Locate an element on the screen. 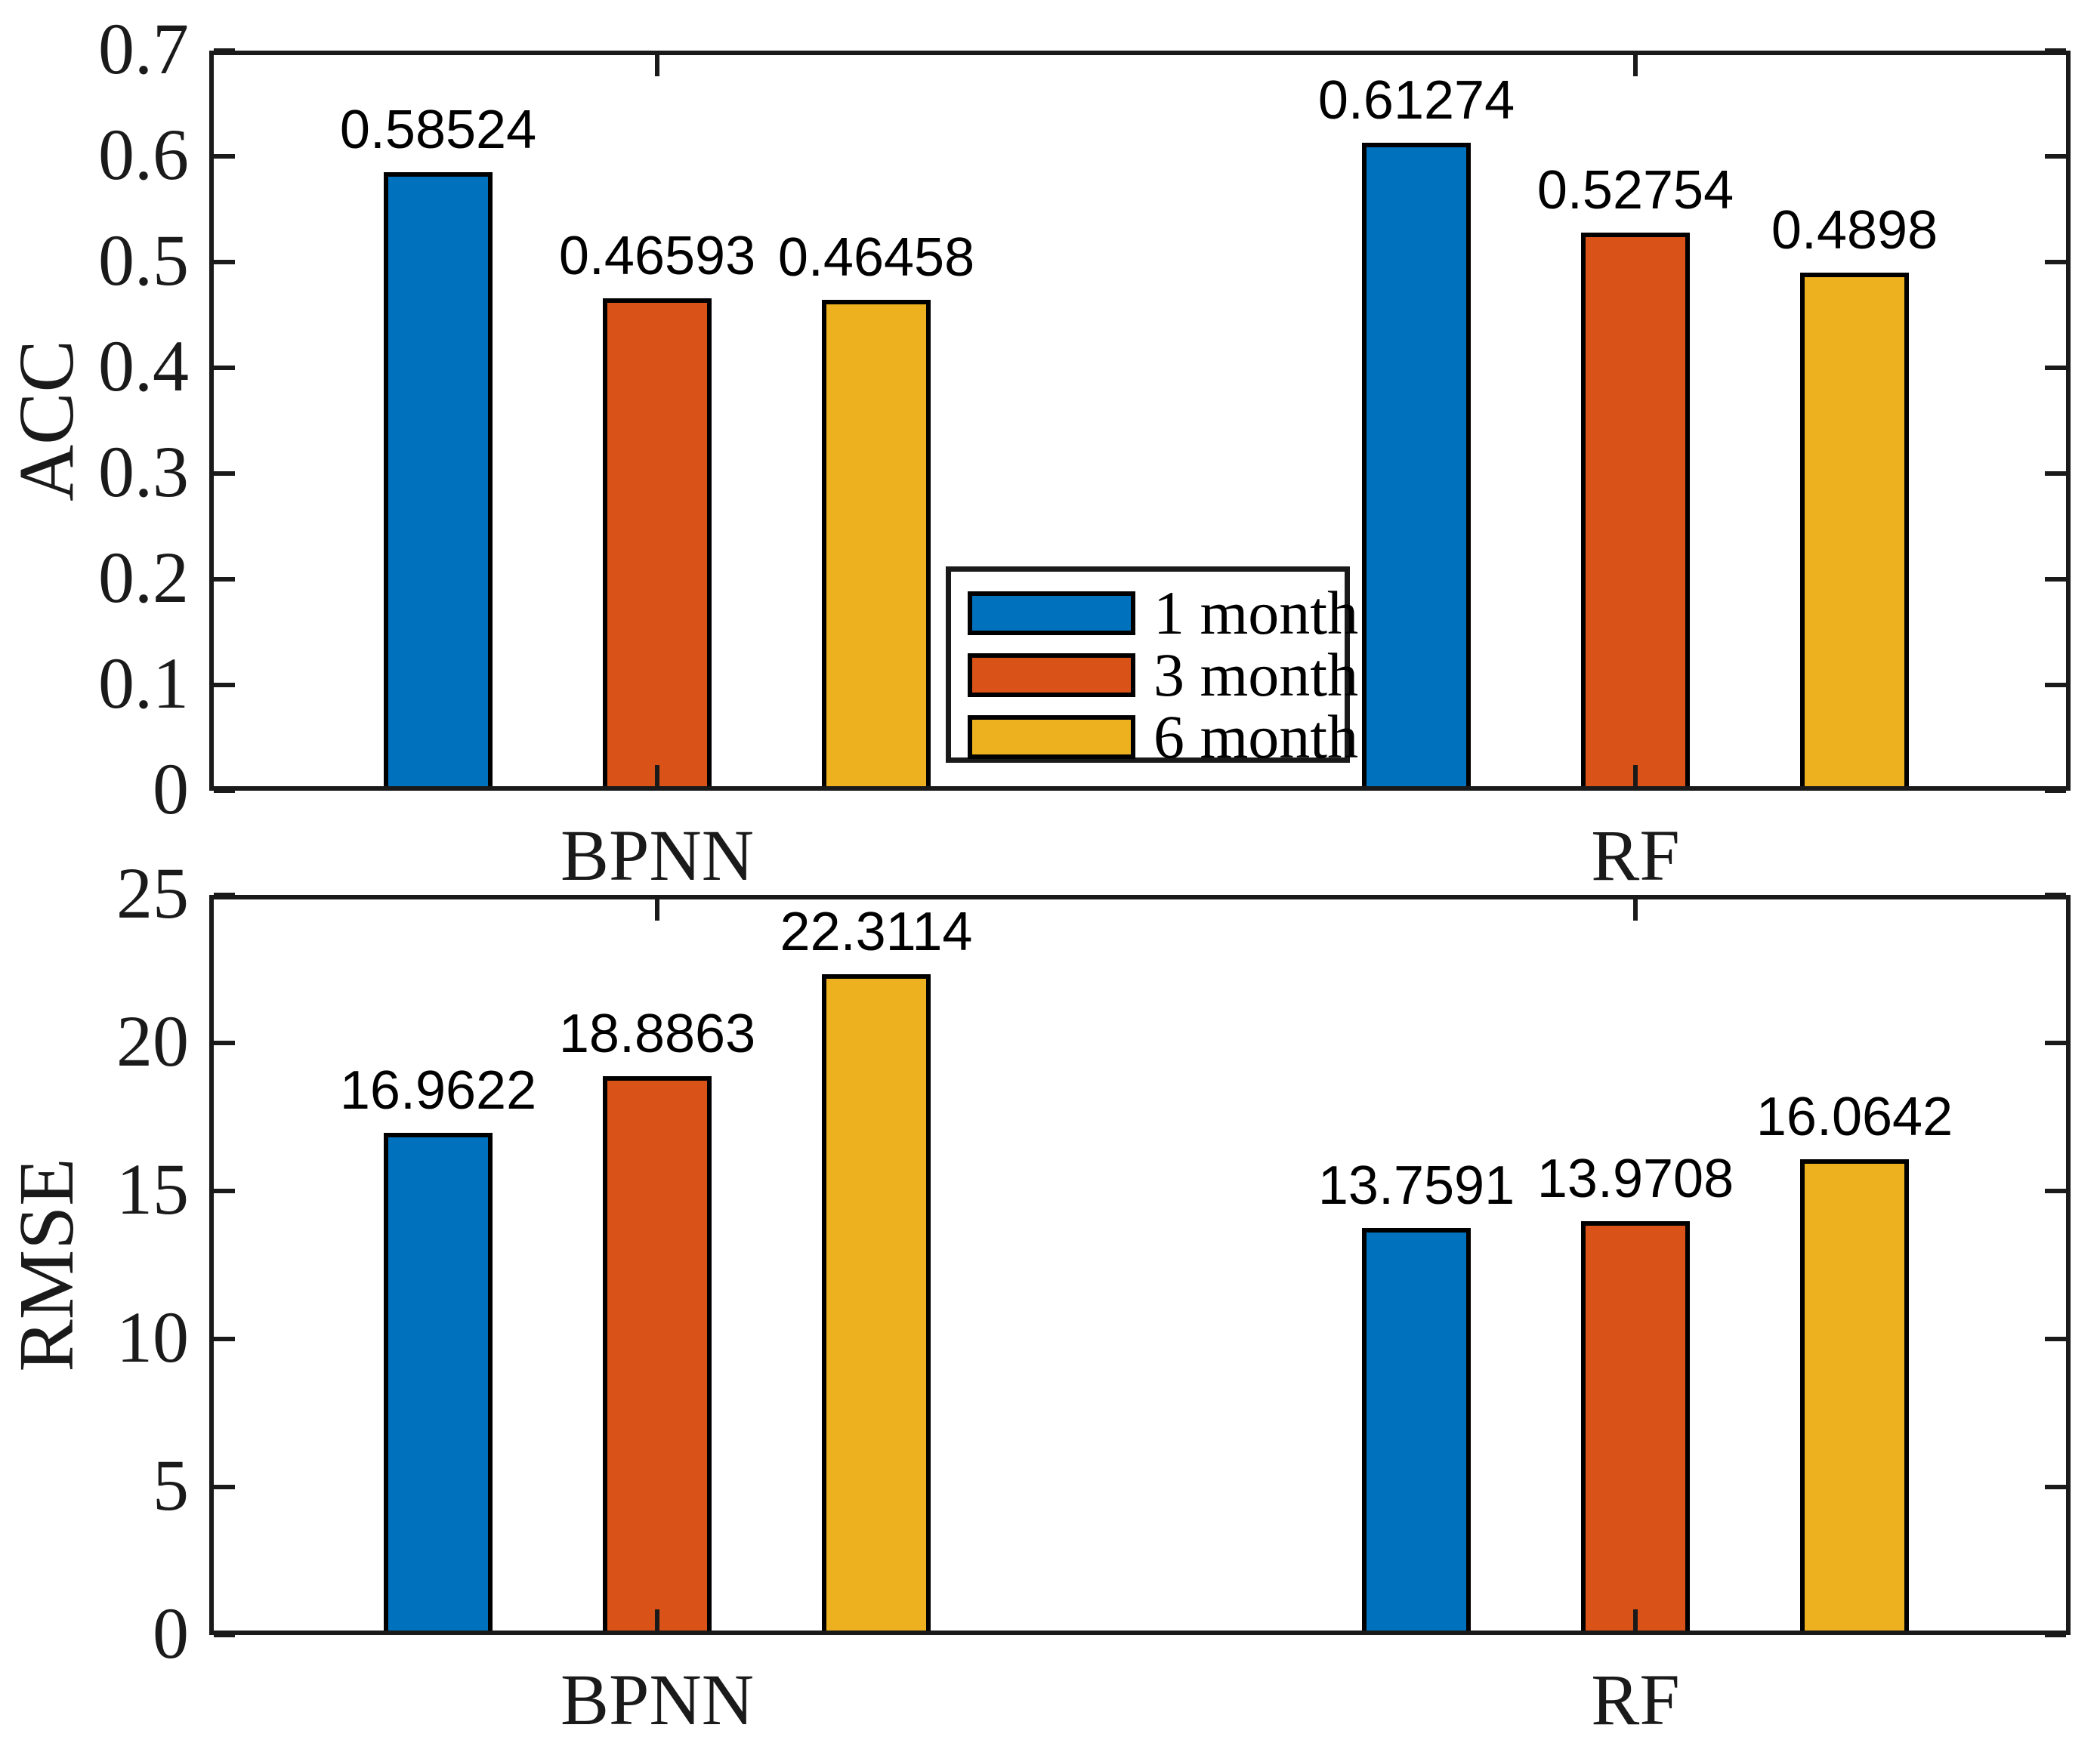 This screenshot has height=1737, width=2100. y-tick-label: 0.1 is located at coordinates (143, 683).